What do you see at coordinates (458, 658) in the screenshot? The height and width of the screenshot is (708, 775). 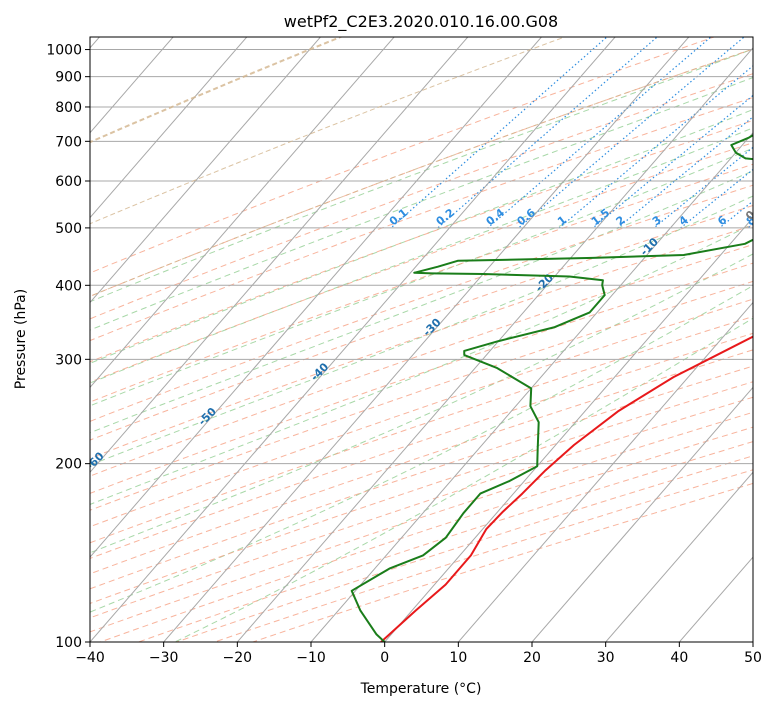 I see `x-tick-label: 10` at bounding box center [458, 658].